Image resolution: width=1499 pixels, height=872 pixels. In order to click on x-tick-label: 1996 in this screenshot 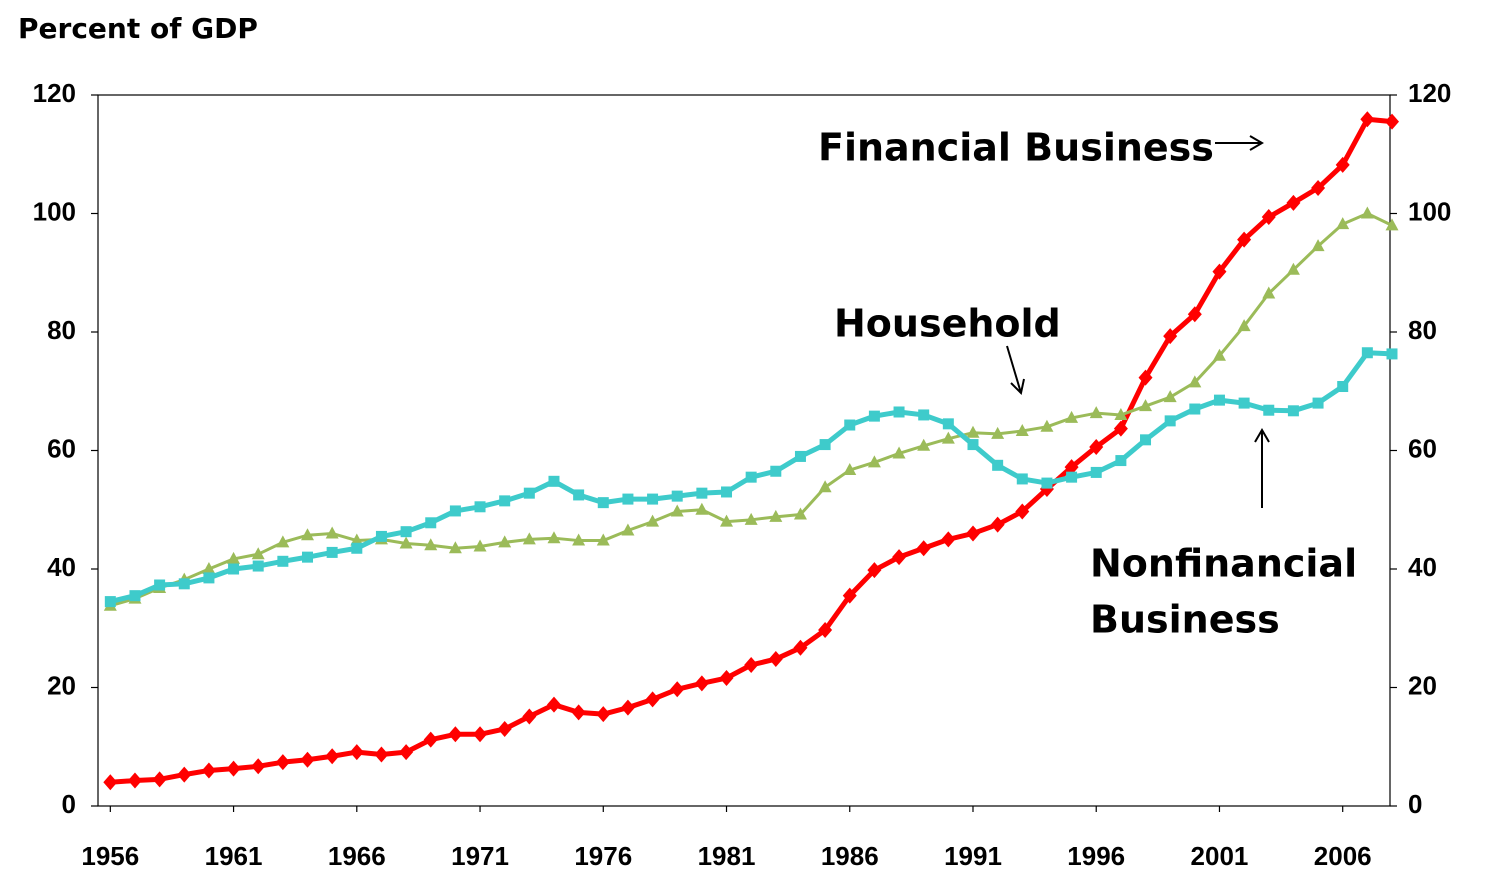, I will do `click(1096, 856)`.